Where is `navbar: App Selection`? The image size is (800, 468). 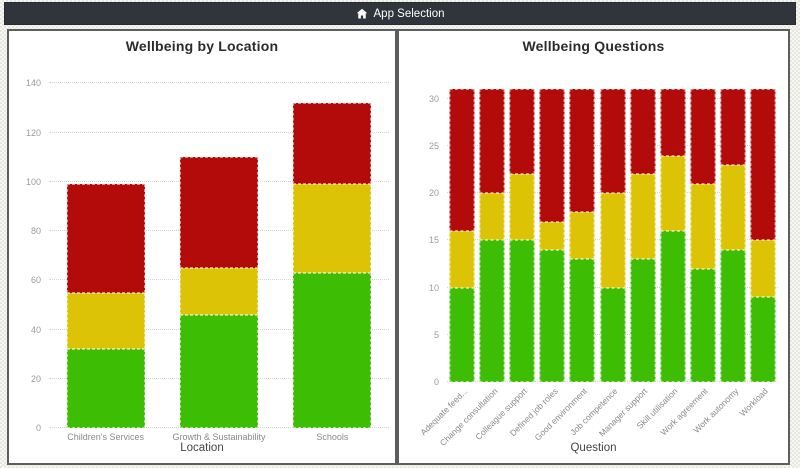 navbar: App Selection is located at coordinates (400, 13).